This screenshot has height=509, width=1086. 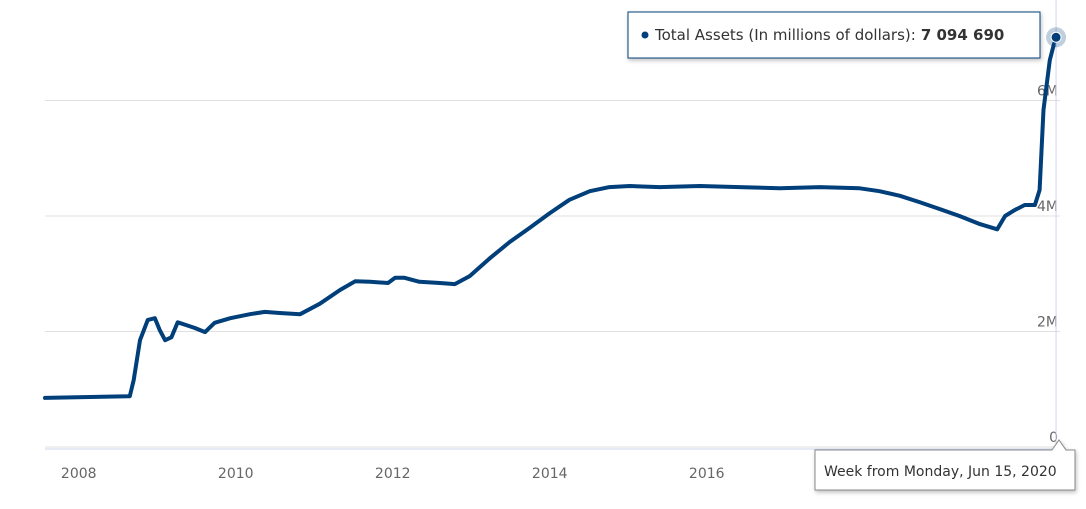 I want to click on tooltip-box, so click(x=834, y=35).